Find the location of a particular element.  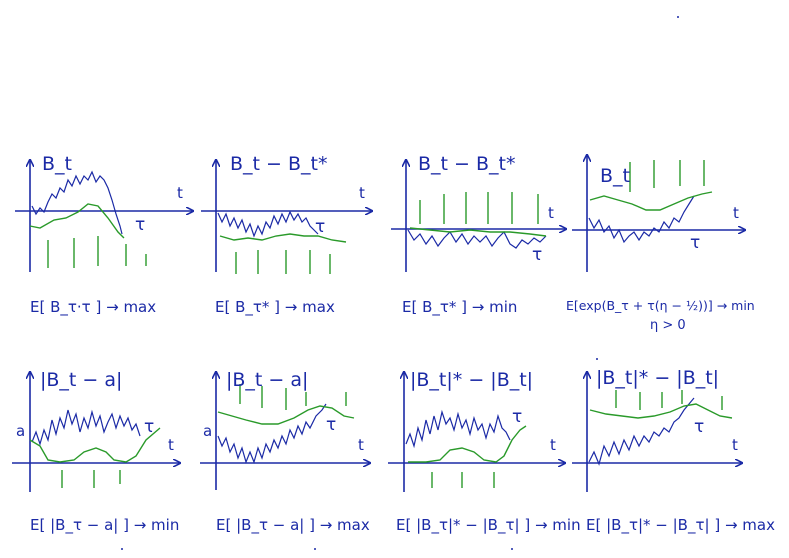

formula: E[ B_τ·τ ] → max is located at coordinates (93, 307).